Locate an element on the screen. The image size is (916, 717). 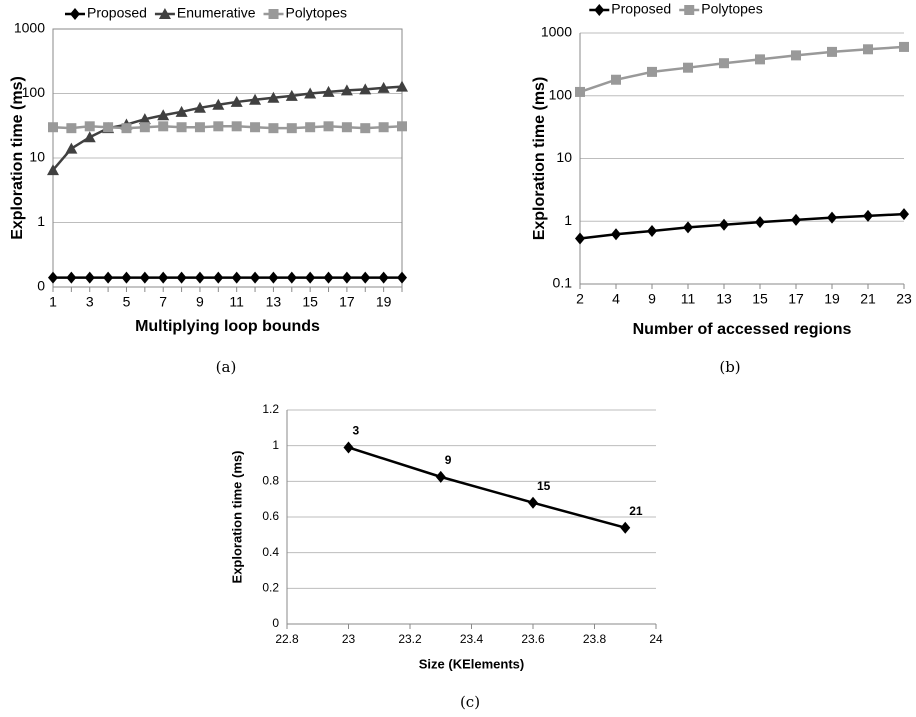
x-axis-title: Multiplying loop bounds is located at coordinates (227, 326).